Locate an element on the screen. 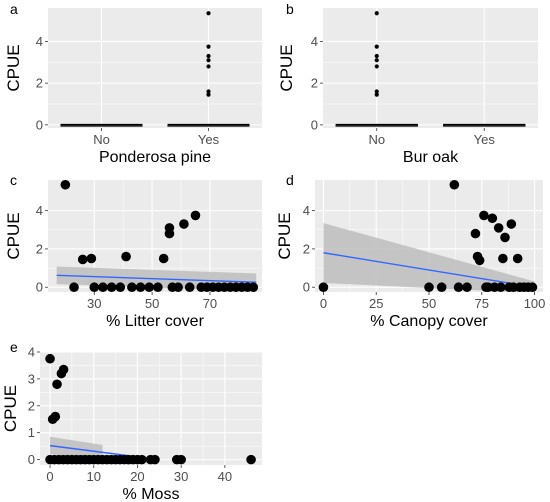 The image size is (550, 502). panel-letter: e is located at coordinates (14, 347).